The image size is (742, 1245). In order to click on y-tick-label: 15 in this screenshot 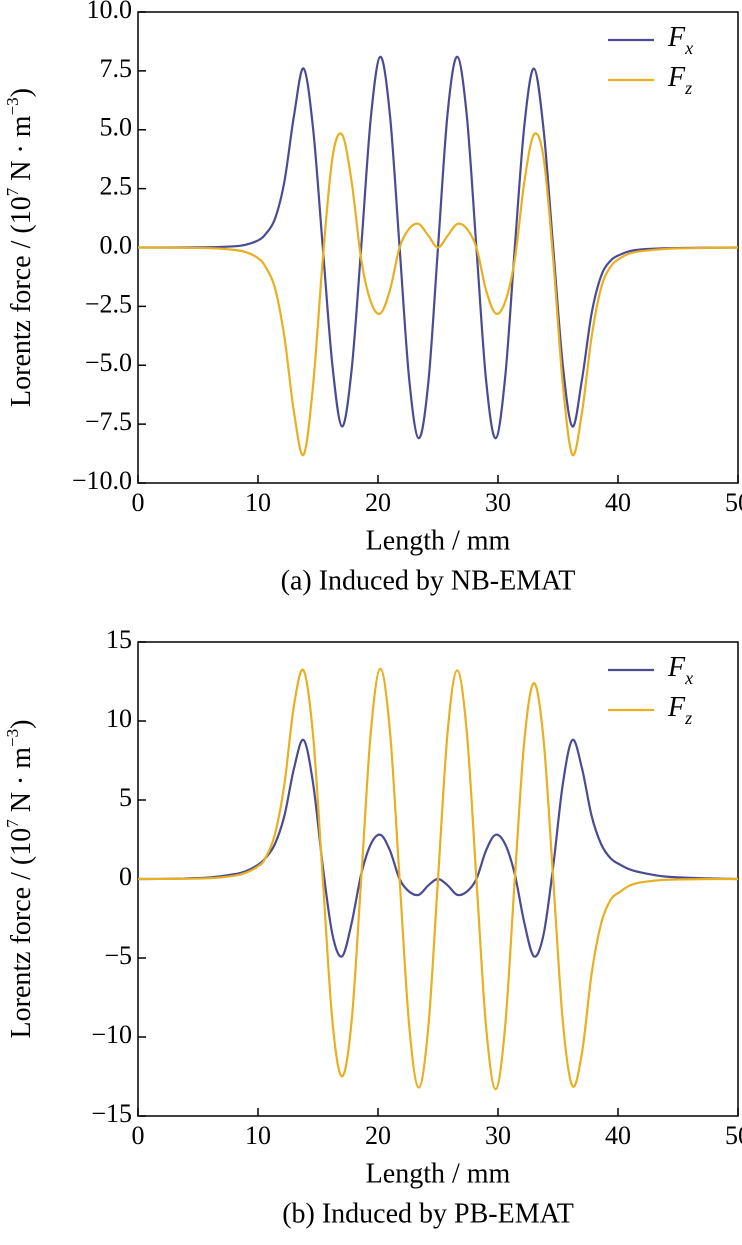, I will do `click(119, 639)`.